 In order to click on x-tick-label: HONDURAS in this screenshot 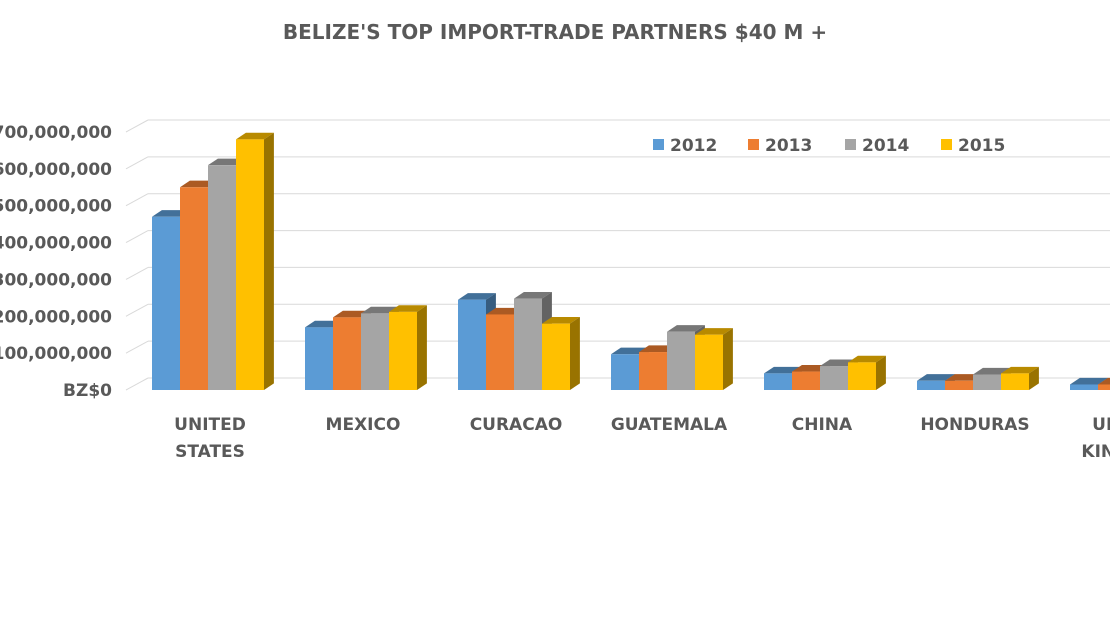, I will do `click(974, 425)`.